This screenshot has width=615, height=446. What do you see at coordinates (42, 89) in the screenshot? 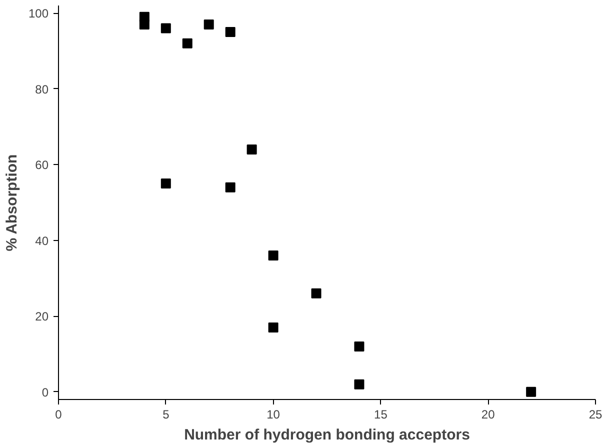
I see `y-tick-label: 80` at bounding box center [42, 89].